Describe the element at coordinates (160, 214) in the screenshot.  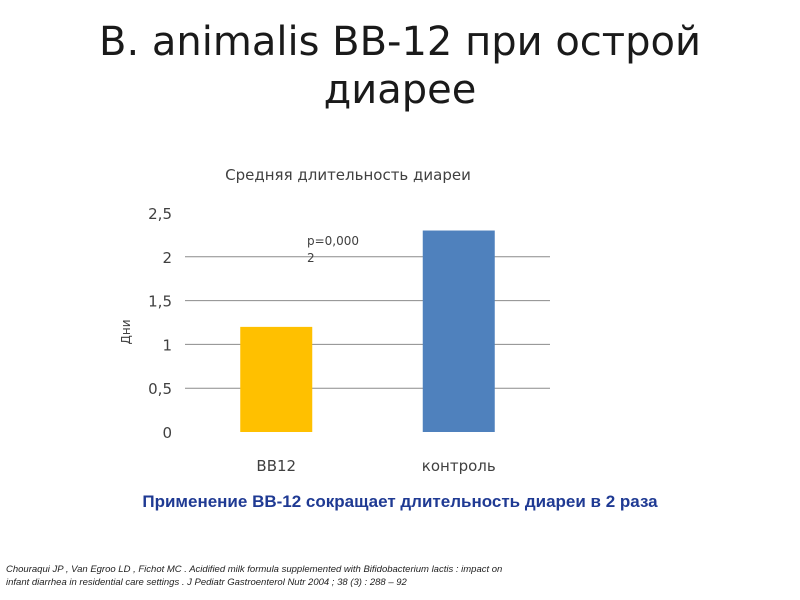
I see `y-tick-label: 2,5` at that location.